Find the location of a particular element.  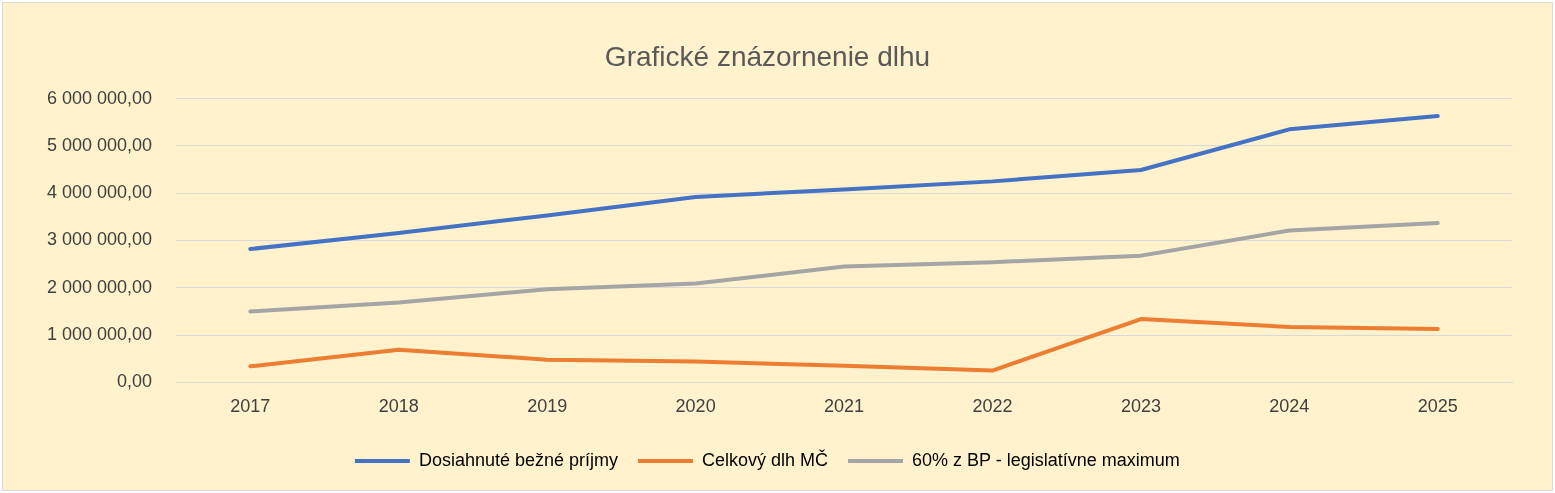

x-tick-label: 2019 is located at coordinates (547, 406).